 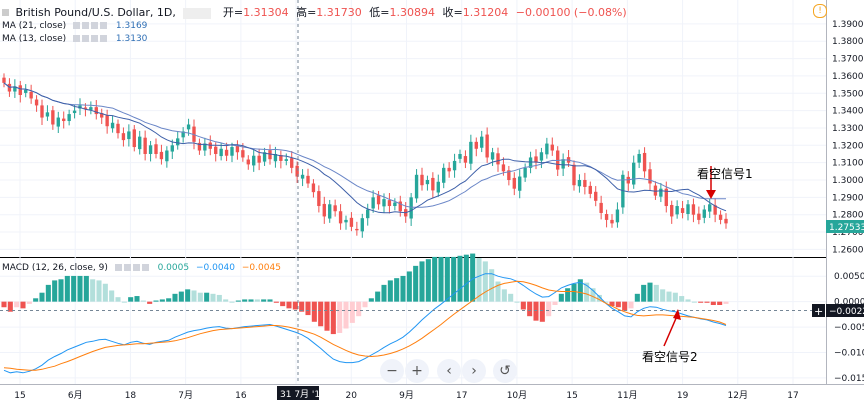 What do you see at coordinates (505, 371) in the screenshot?
I see `reset-view-button: ↺` at bounding box center [505, 371].